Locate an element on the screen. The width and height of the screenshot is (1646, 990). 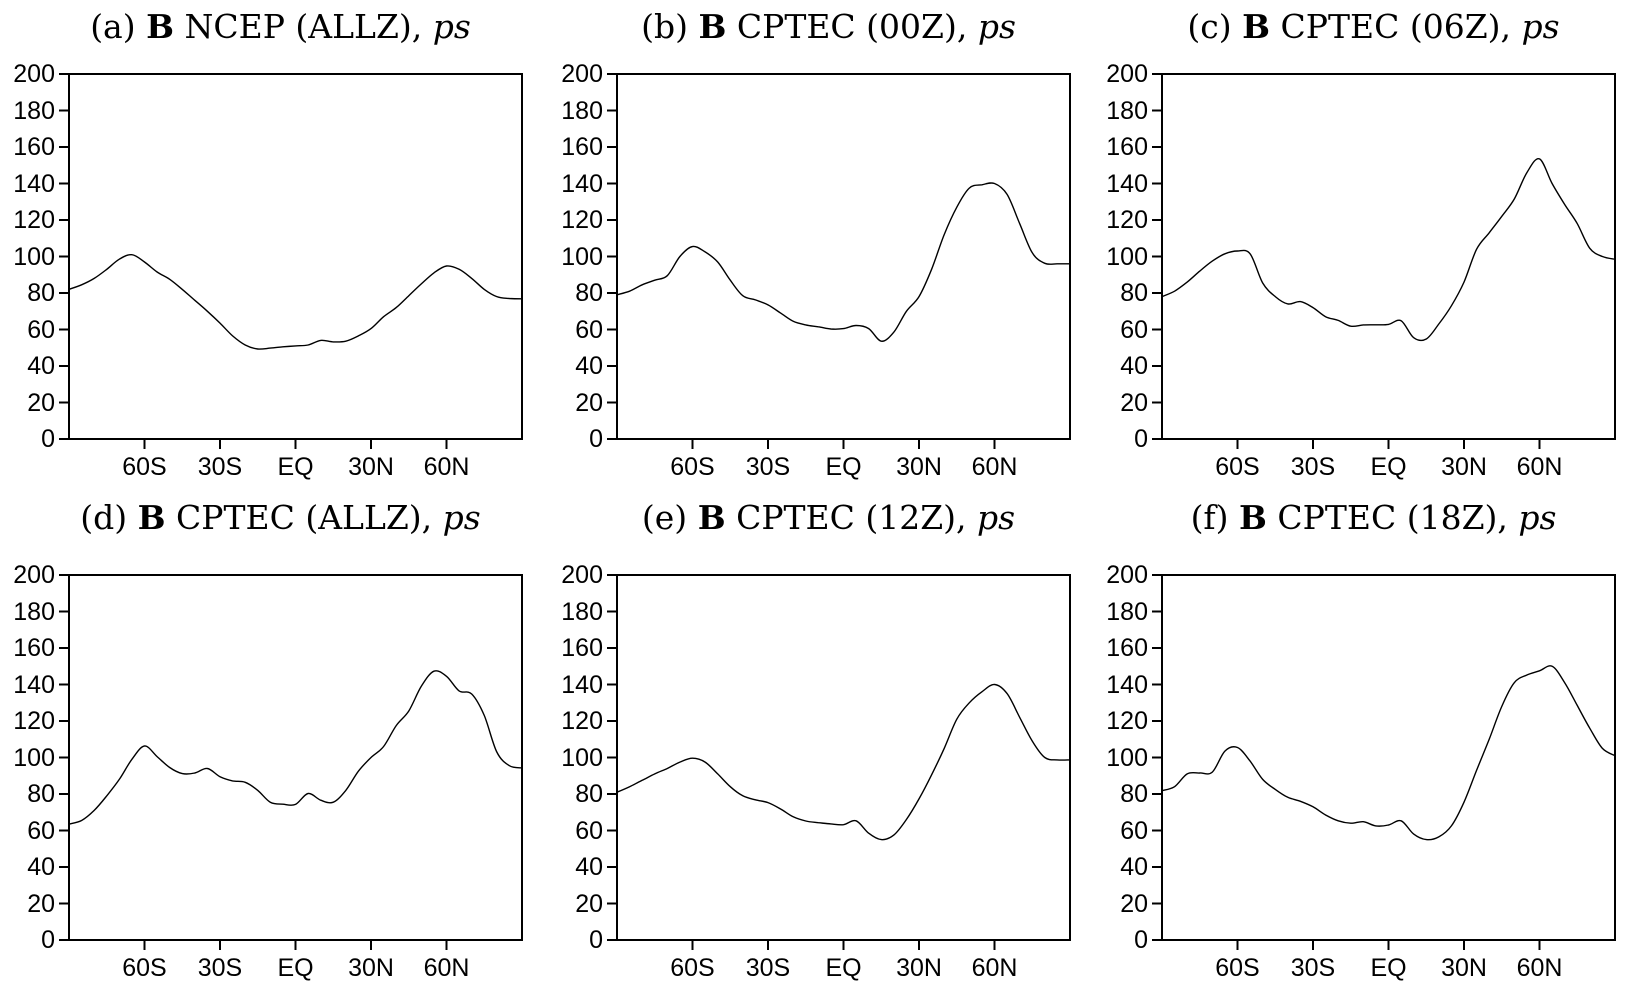
panel-a is located at coordinates (291, 261).